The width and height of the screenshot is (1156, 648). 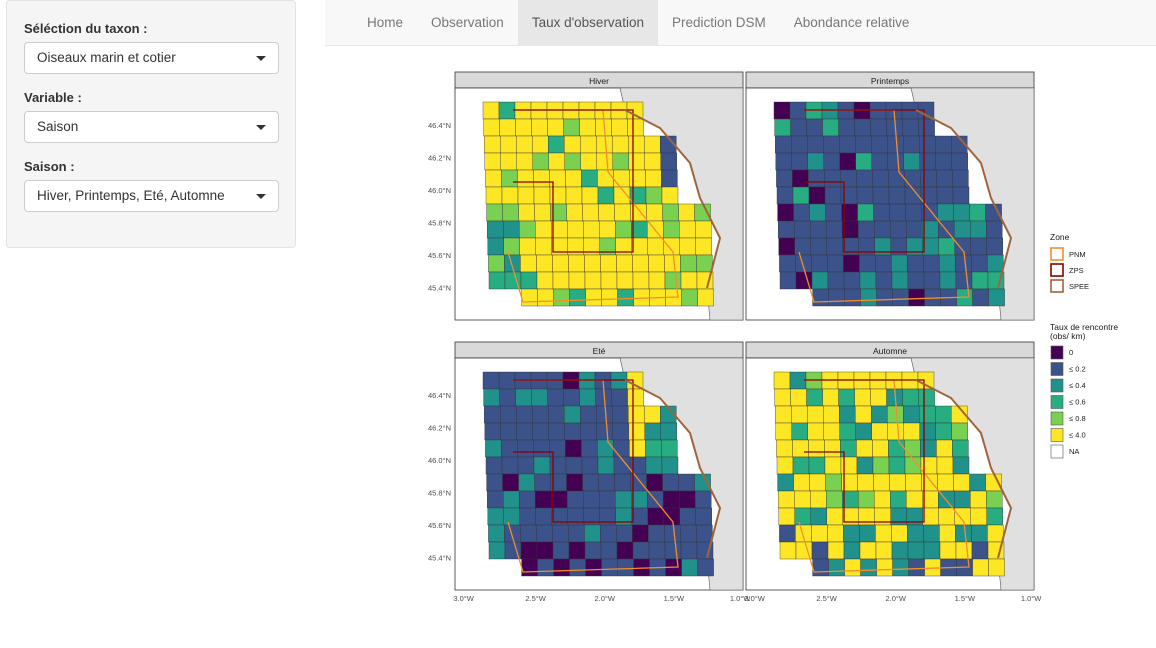 I want to click on variable-select: Saison, so click(x=151, y=127).